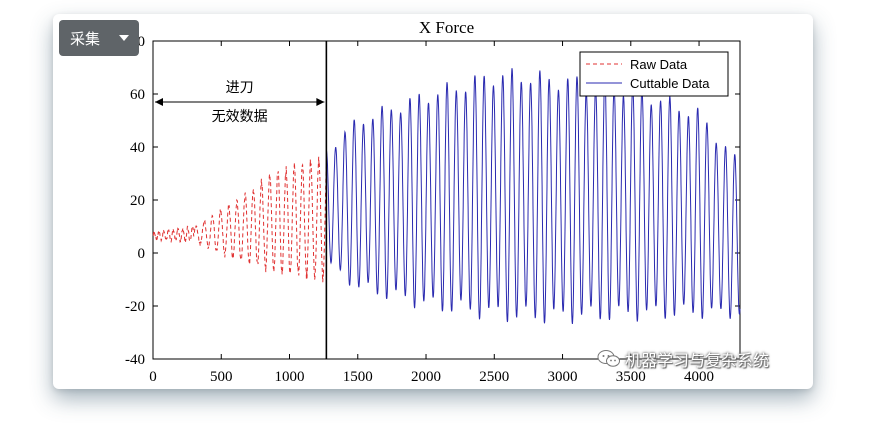  Describe the element at coordinates (358, 377) in the screenshot. I see `x-tick-label: 1500` at that location.